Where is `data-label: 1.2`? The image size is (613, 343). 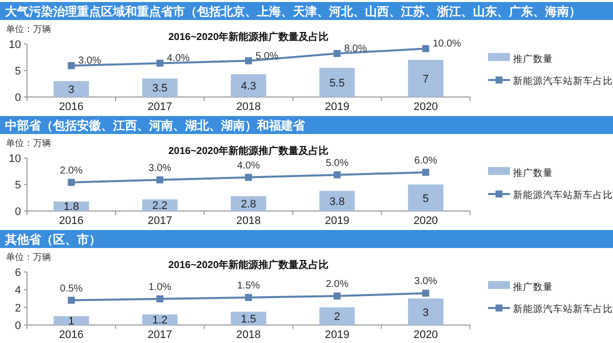 data-label: 1.2 is located at coordinates (160, 320).